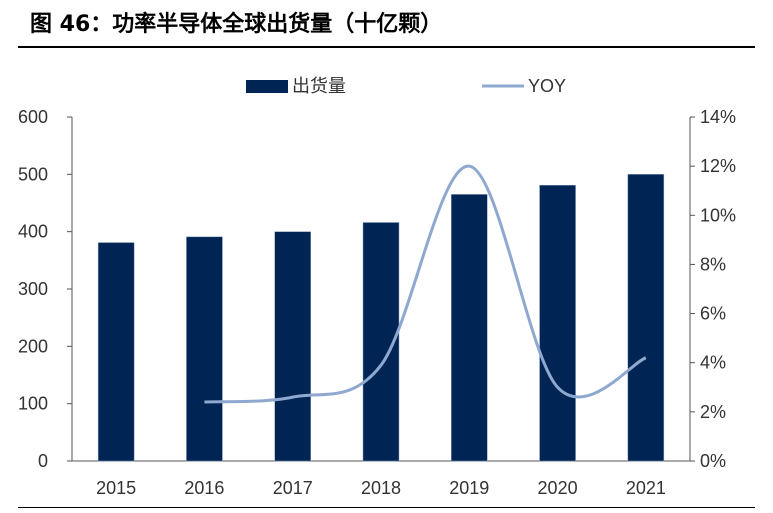 The height and width of the screenshot is (513, 773). Describe the element at coordinates (236, 24) in the screenshot. I see `chart-title: 图 46：功率半导体全球出货量（十亿颗）` at that location.